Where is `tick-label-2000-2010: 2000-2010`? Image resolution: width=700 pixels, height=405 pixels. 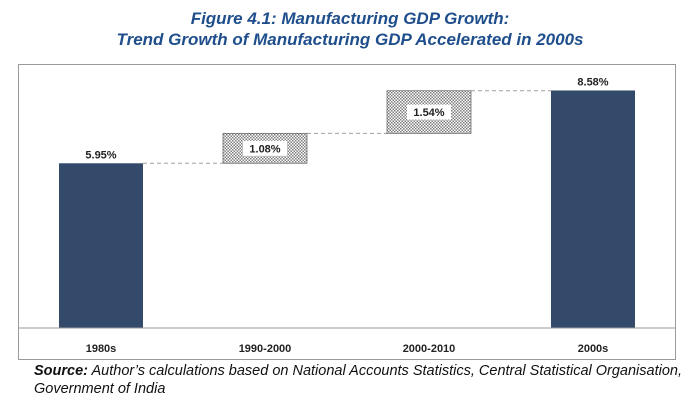 tick-label-2000-2010: 2000-2010 is located at coordinates (429, 349).